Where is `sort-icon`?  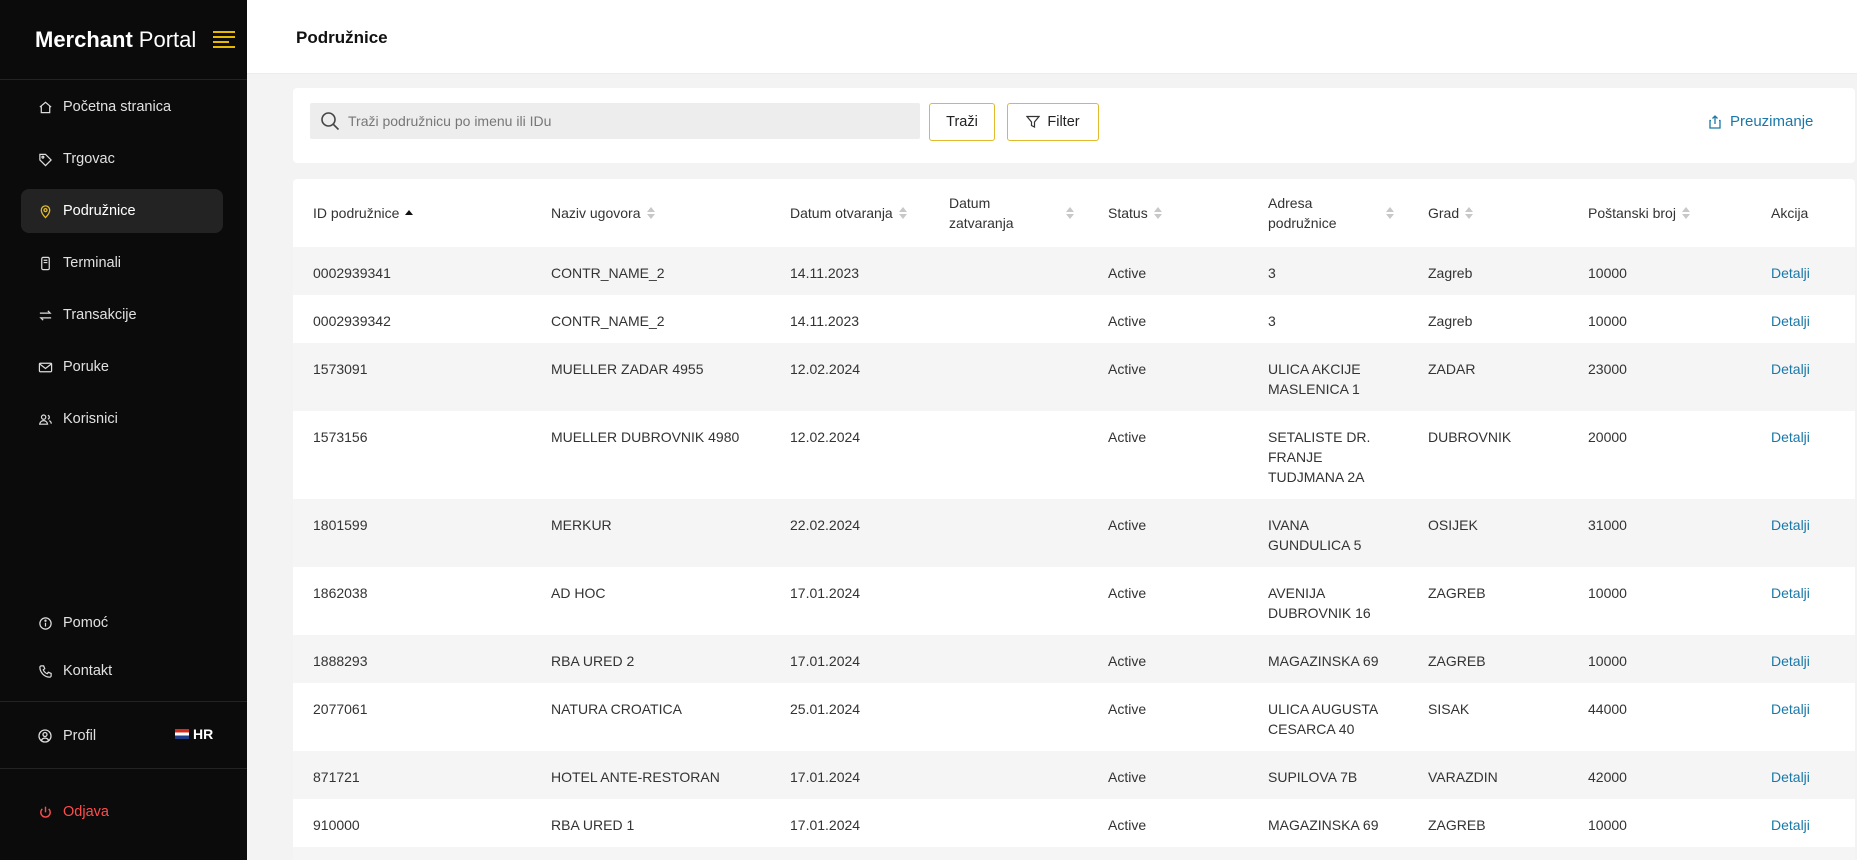
sort-icon is located at coordinates (650, 213).